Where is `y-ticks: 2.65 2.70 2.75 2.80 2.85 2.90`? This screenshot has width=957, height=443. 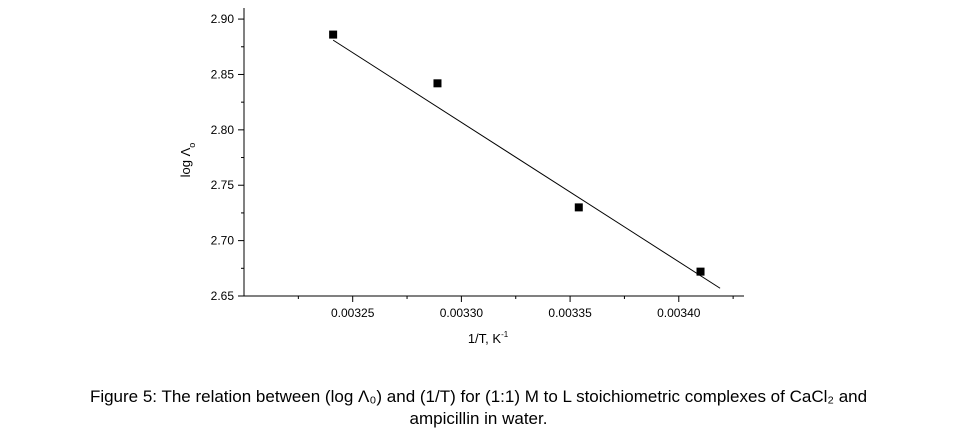
y-ticks: 2.65 2.70 2.75 2.80 2.85 2.90 is located at coordinates (227, 157).